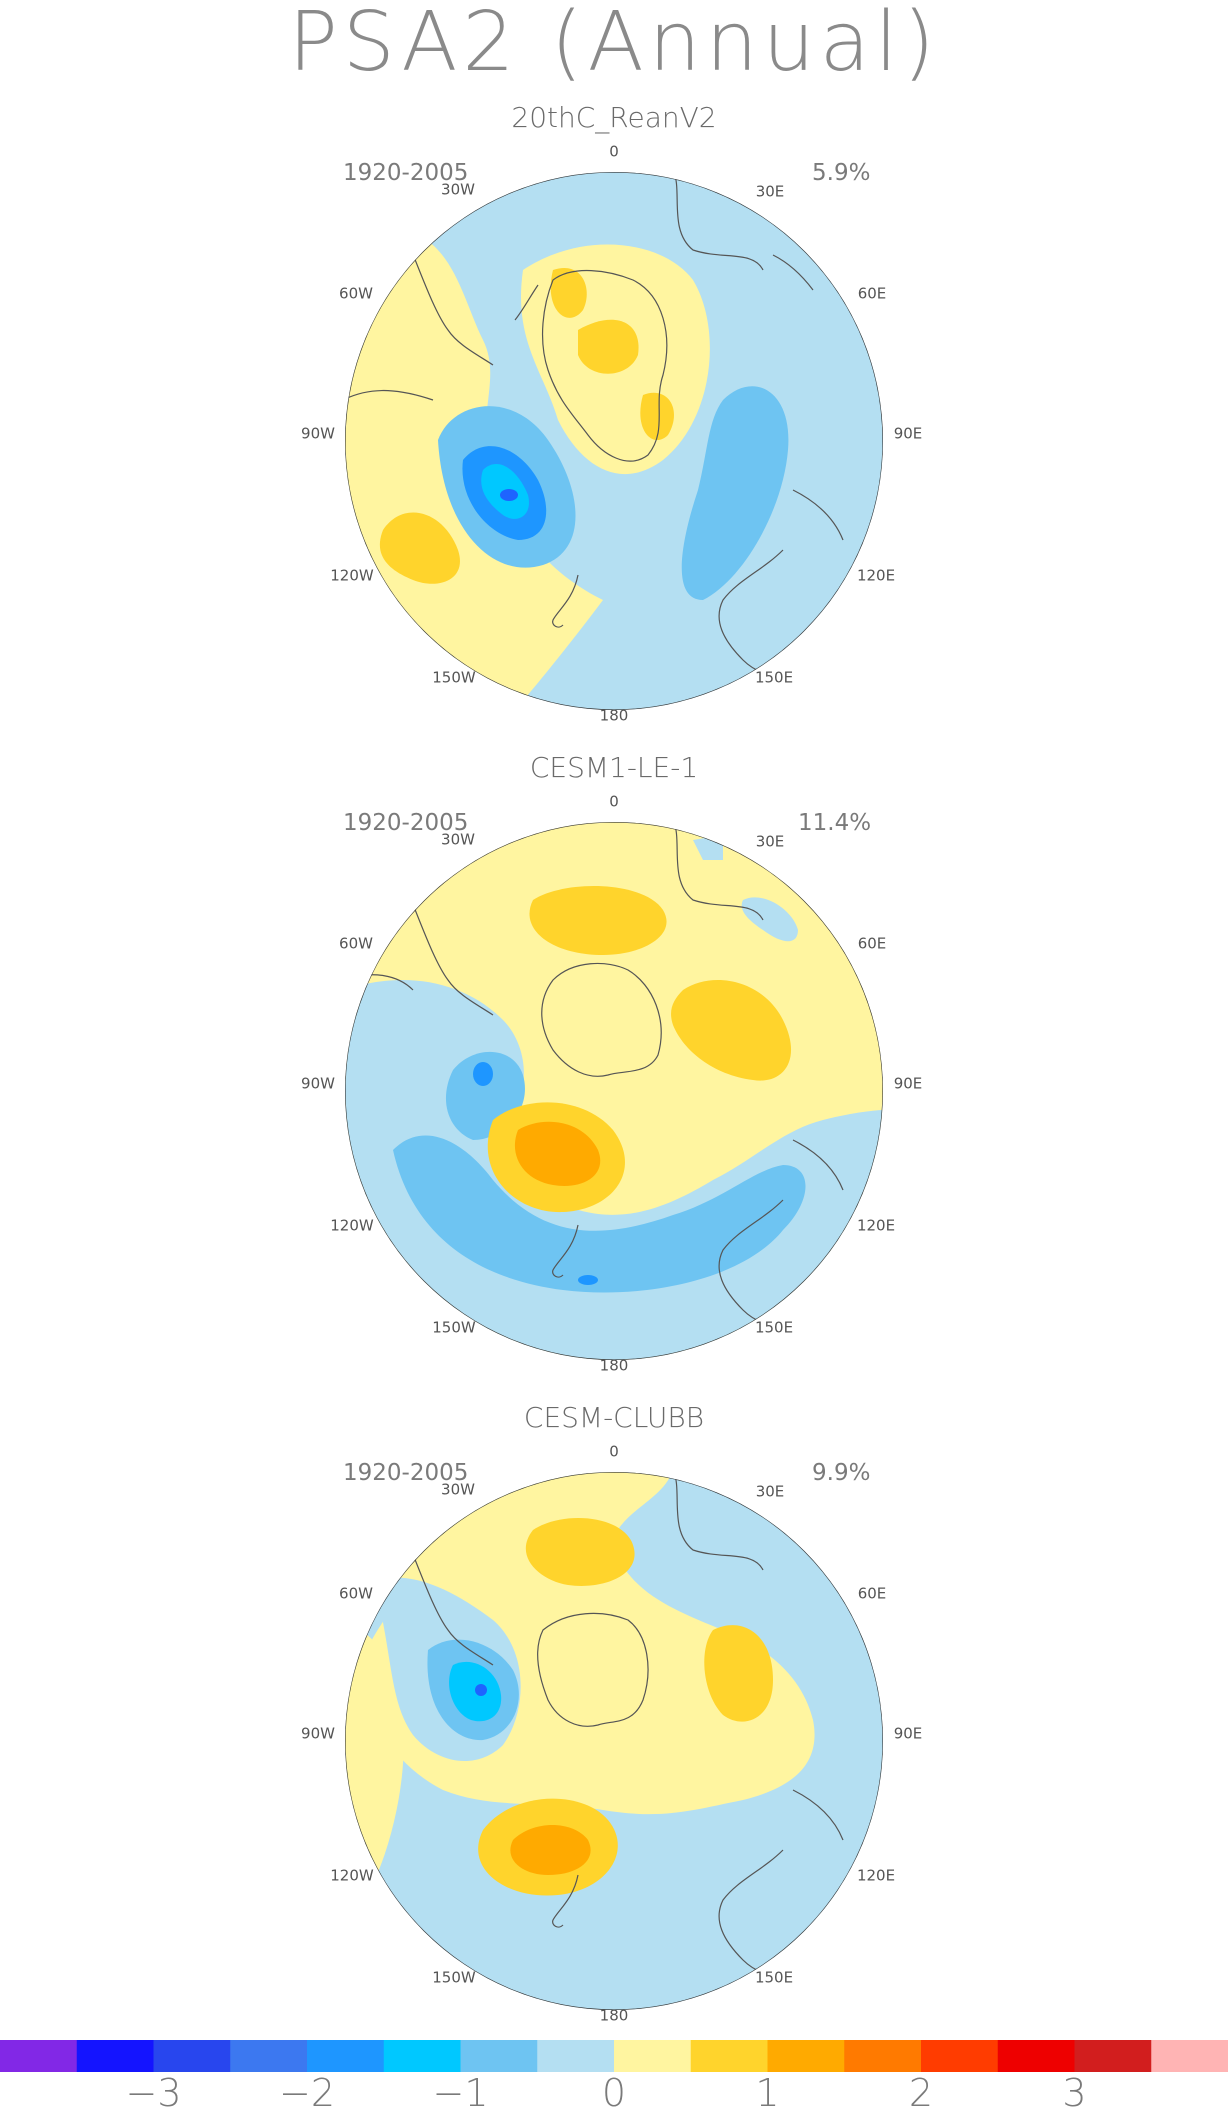  Describe the element at coordinates (614, 1417) in the screenshot. I see `panel-title-3: CESM-CLUBB` at that location.